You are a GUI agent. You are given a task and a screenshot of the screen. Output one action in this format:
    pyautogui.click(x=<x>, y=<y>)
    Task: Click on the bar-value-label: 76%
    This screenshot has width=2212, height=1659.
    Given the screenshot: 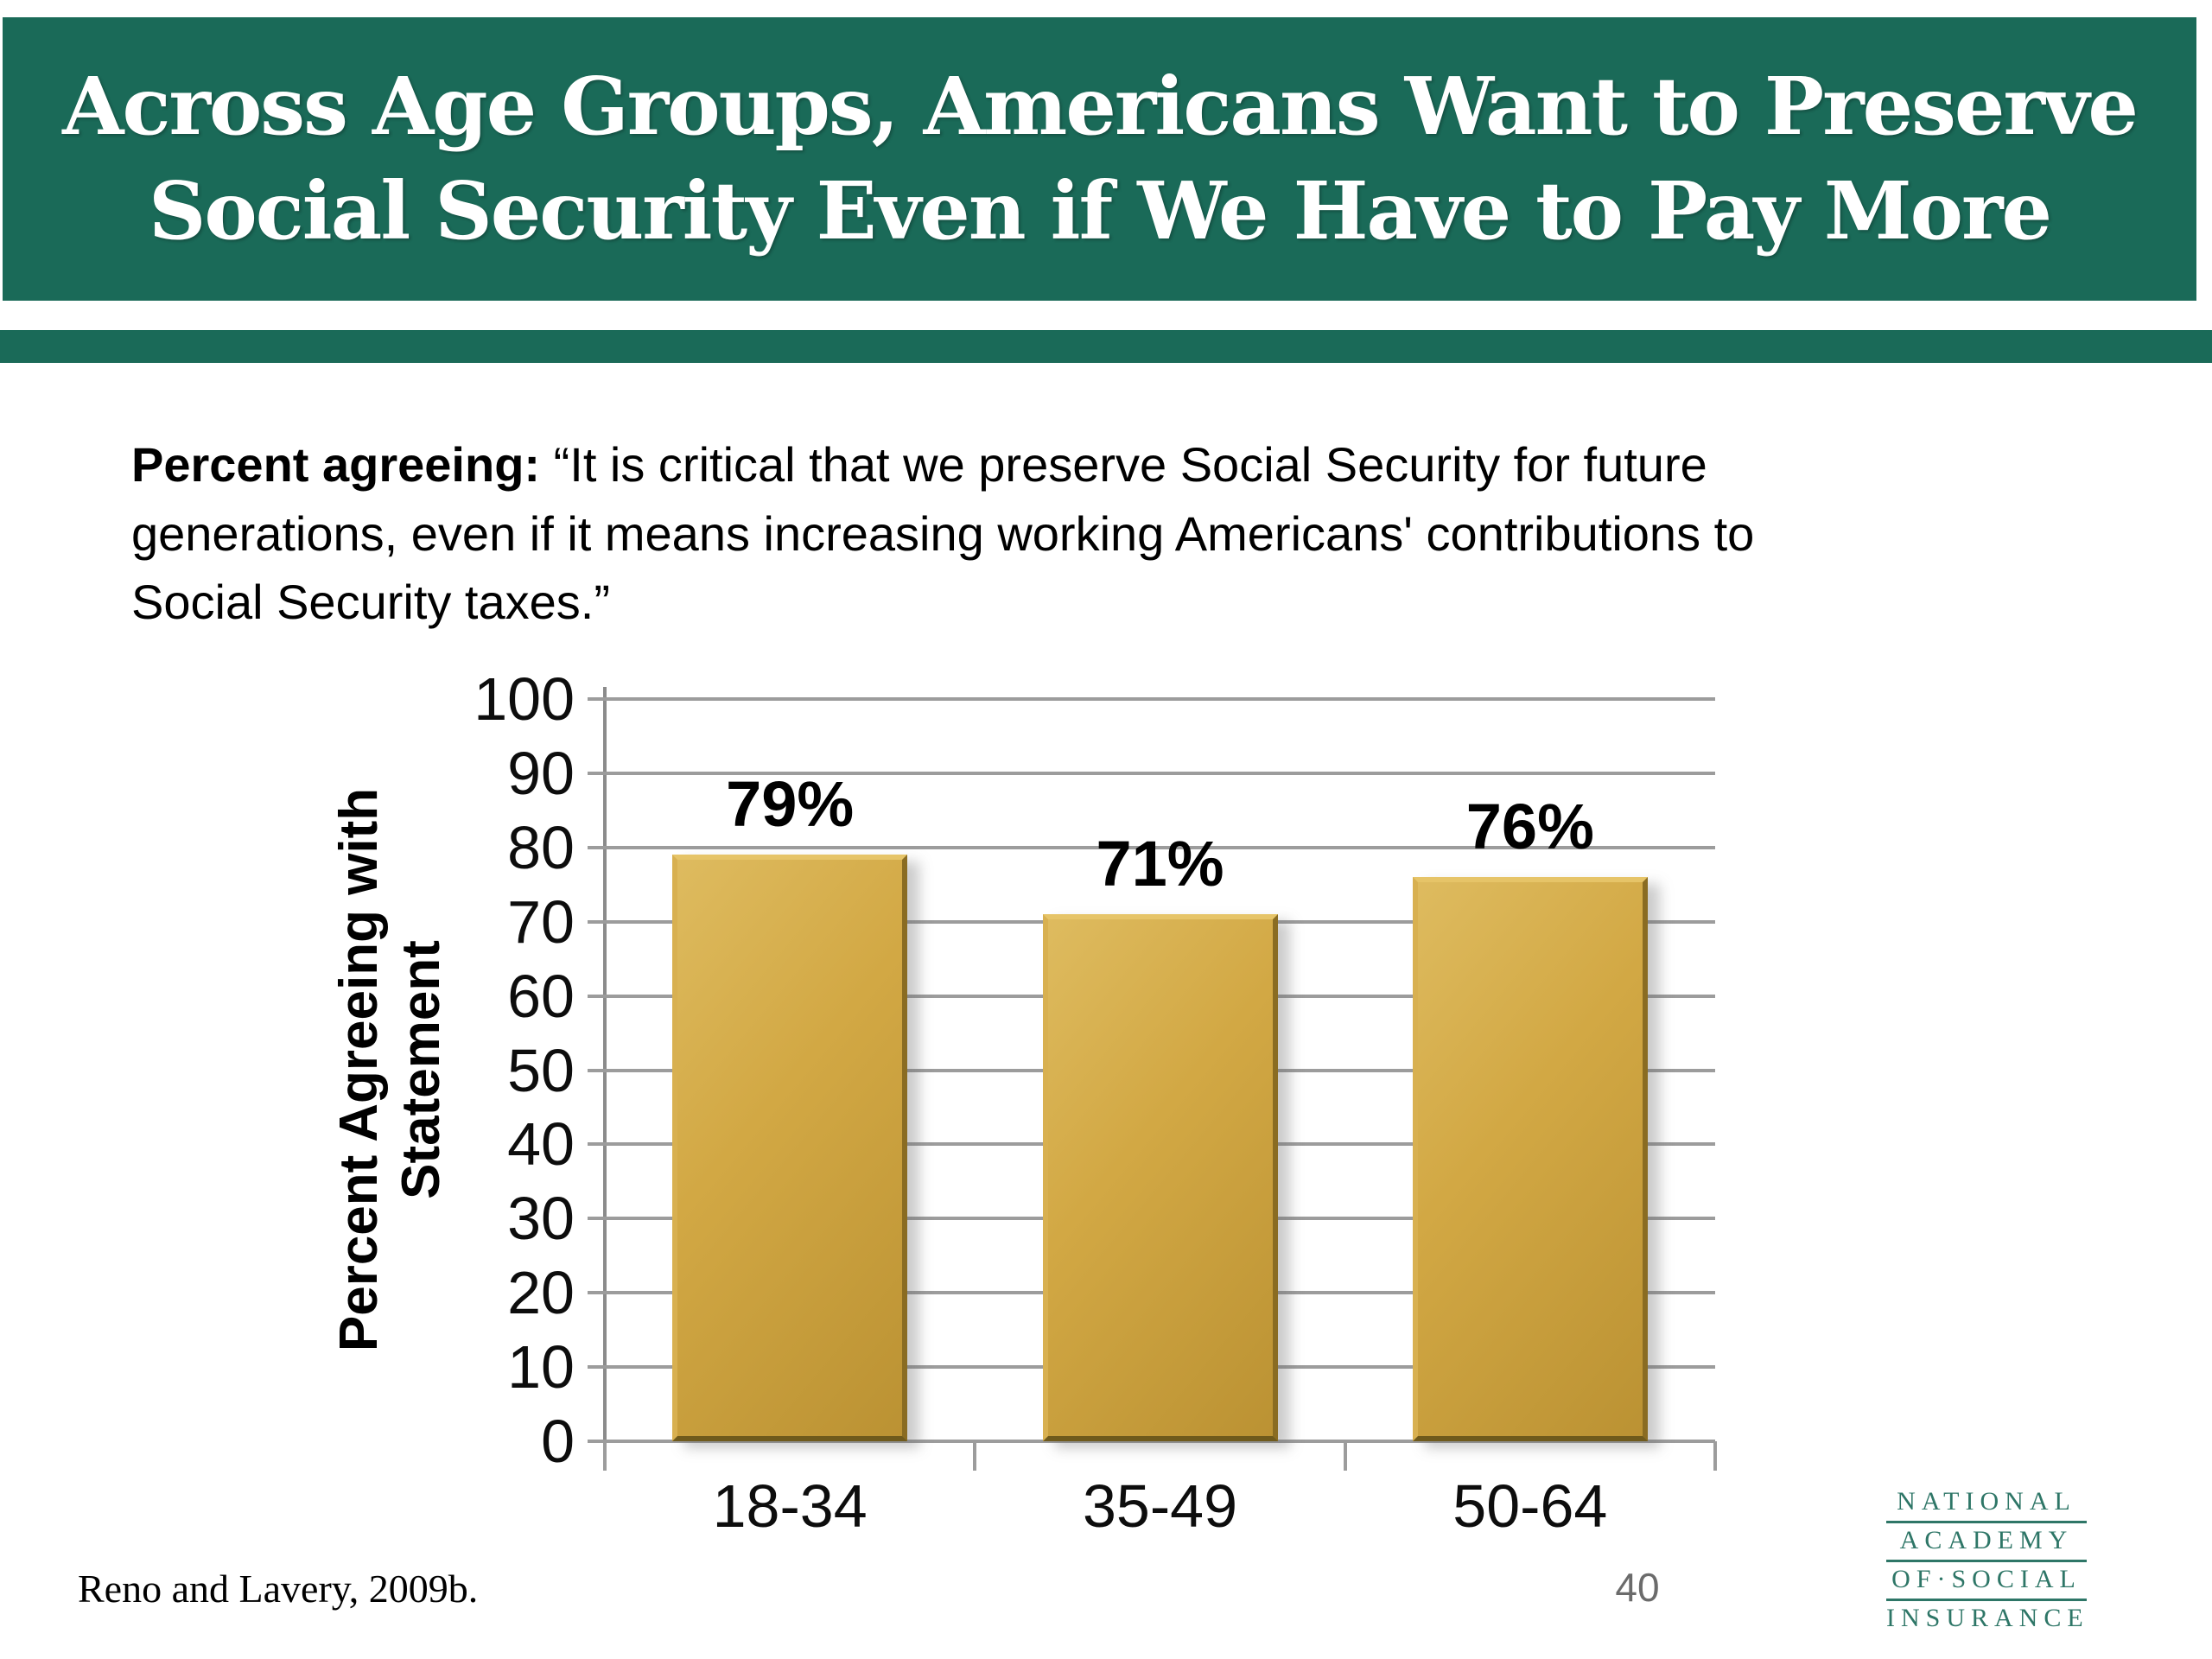 What is the action you would take?
    pyautogui.click(x=1529, y=827)
    